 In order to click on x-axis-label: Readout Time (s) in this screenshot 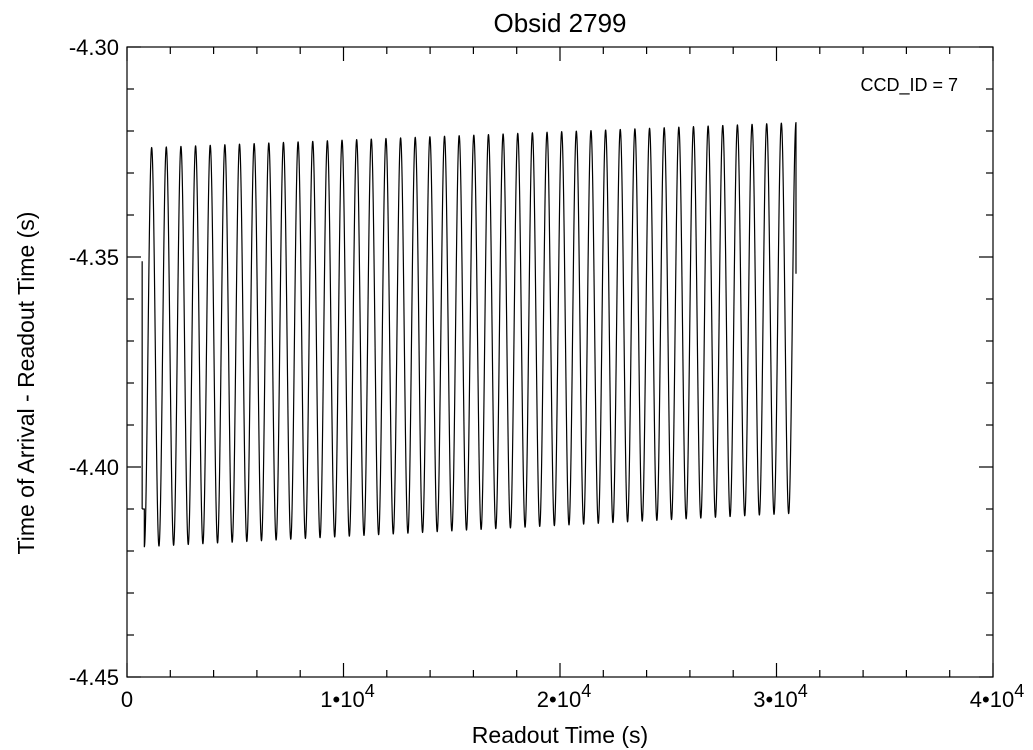, I will do `click(560, 735)`.